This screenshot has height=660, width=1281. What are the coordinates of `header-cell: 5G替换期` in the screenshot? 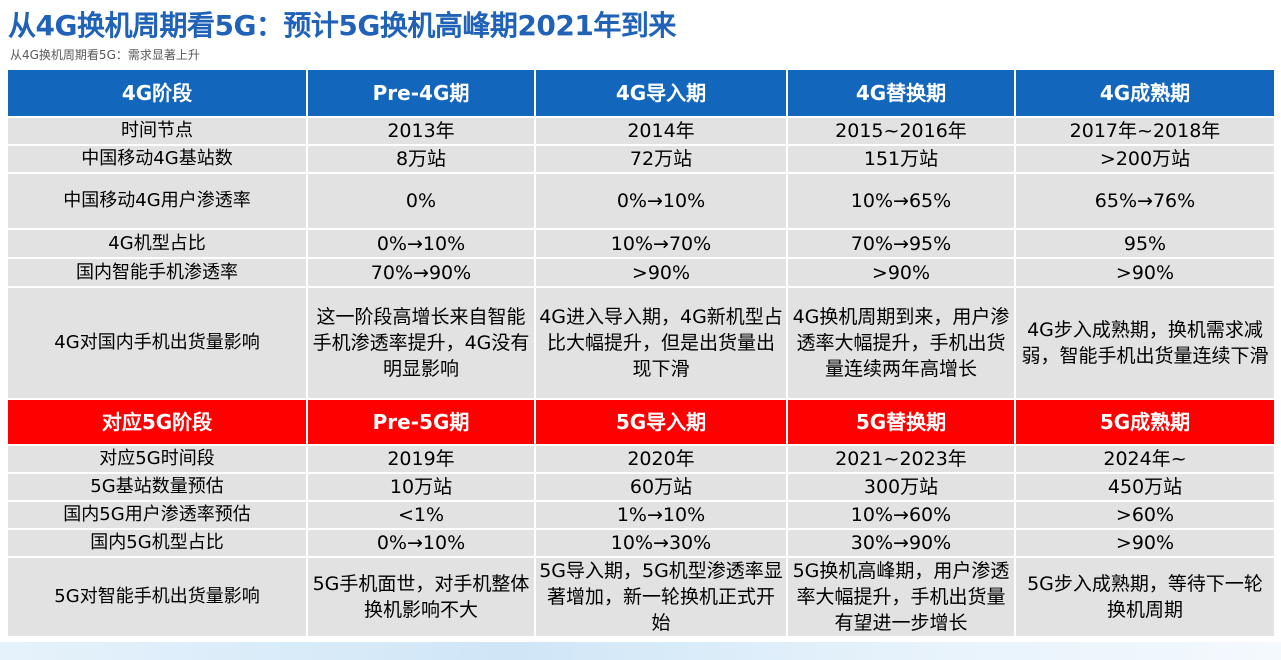 It's located at (901, 422).